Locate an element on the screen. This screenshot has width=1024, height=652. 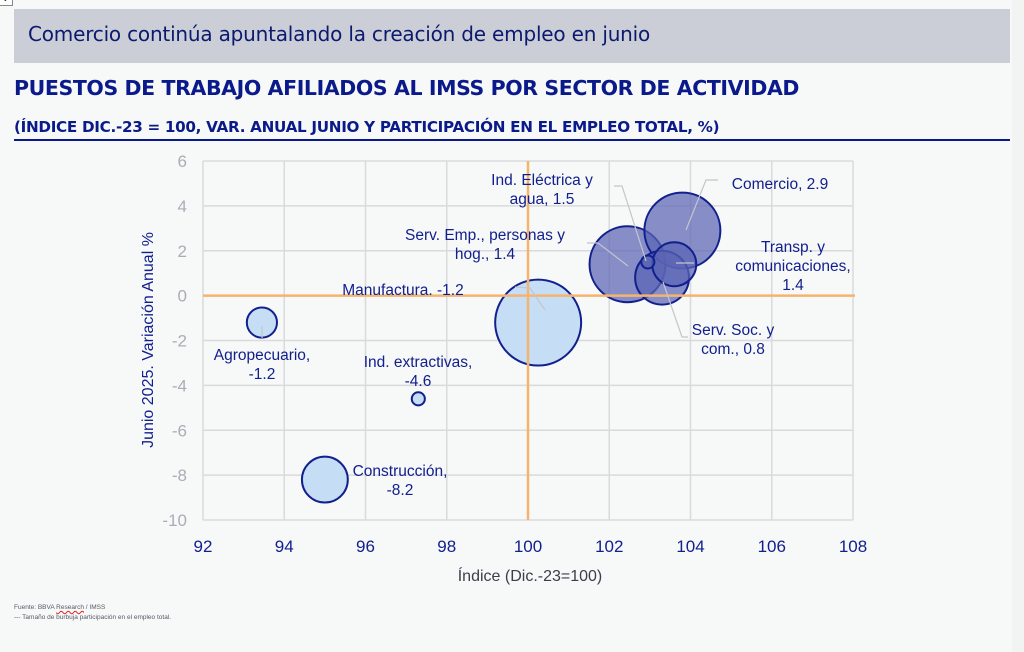
misspelled-word: Research is located at coordinates (70, 607).